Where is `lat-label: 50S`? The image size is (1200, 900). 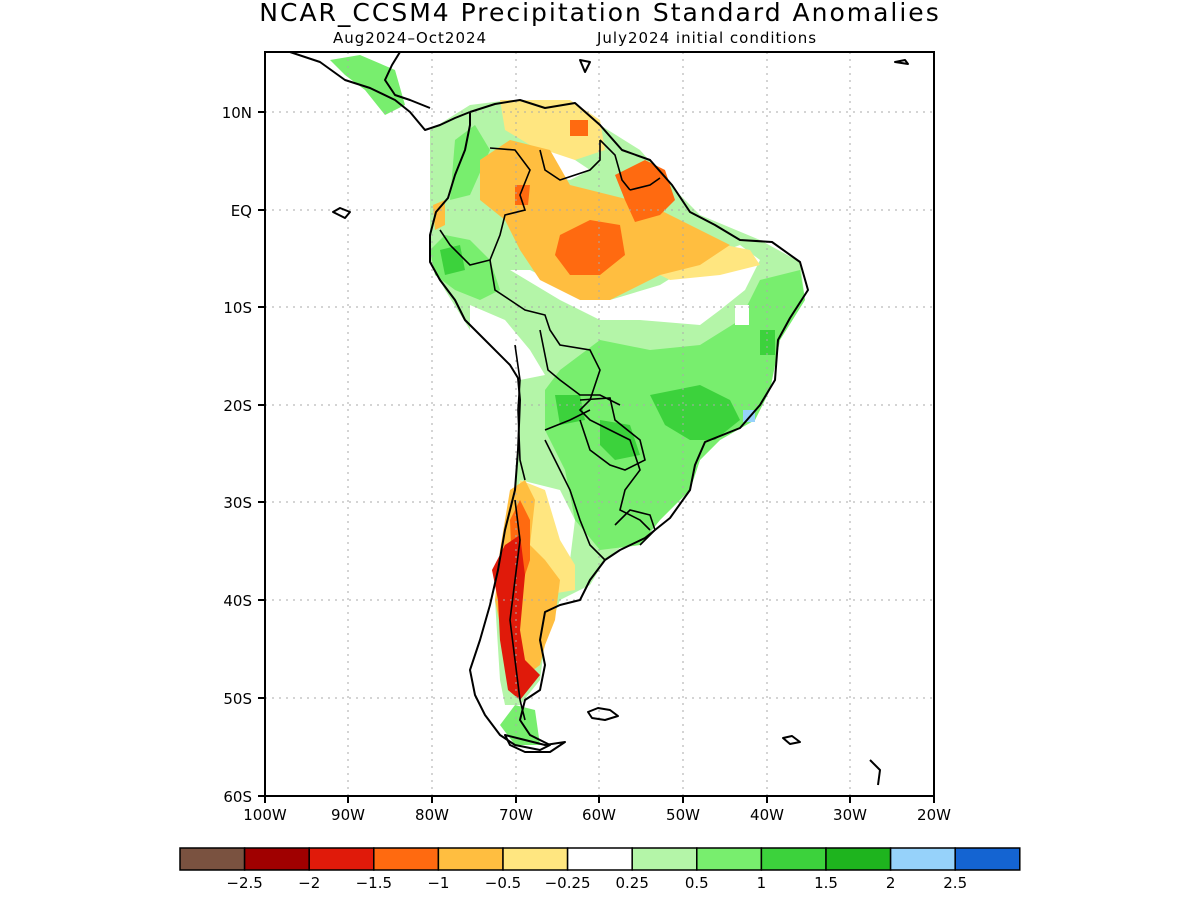
lat-label: 50S is located at coordinates (237, 699).